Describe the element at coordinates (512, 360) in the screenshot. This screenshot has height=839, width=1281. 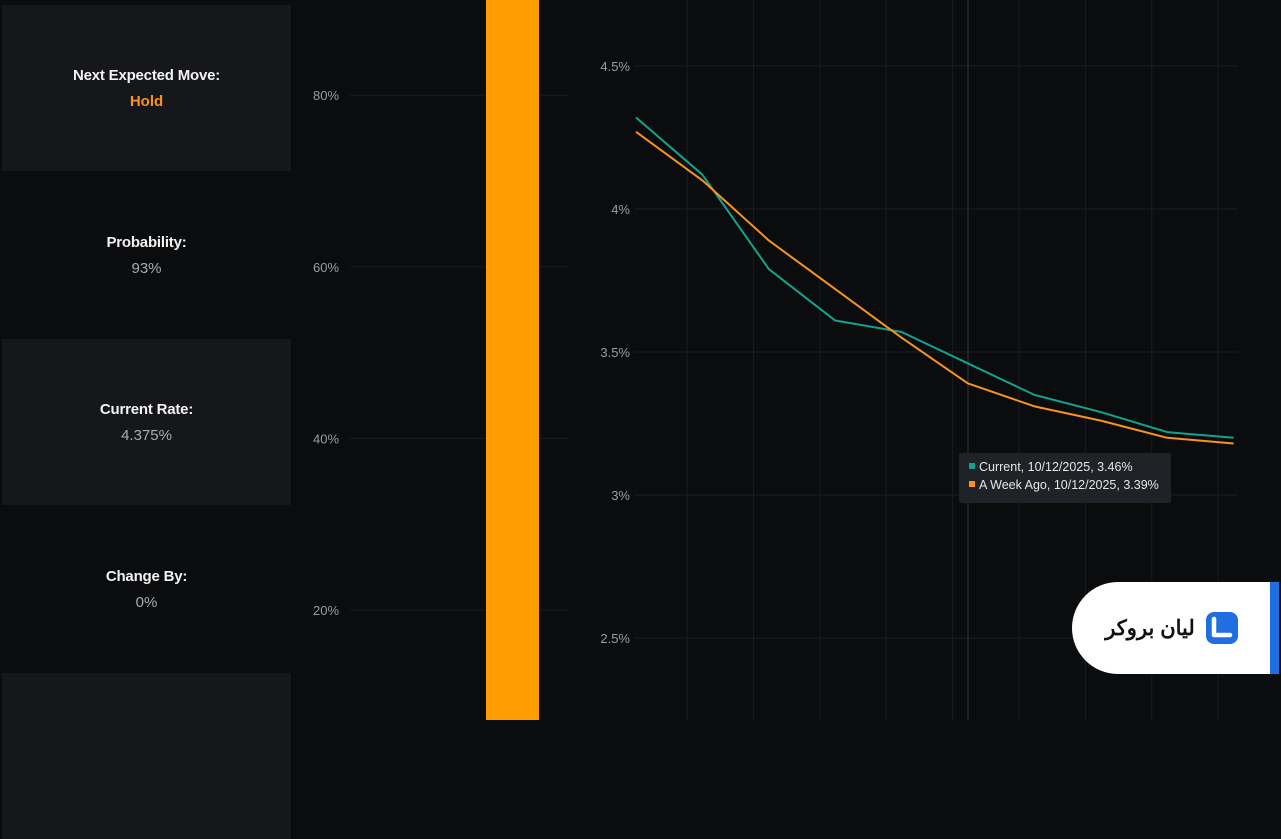
I see `bar-hold` at that location.